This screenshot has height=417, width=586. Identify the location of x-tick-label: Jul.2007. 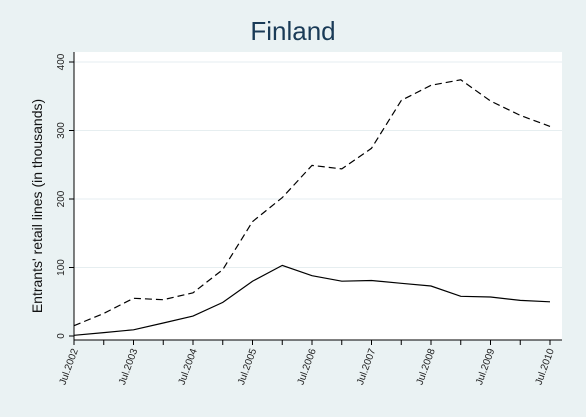
(366, 367).